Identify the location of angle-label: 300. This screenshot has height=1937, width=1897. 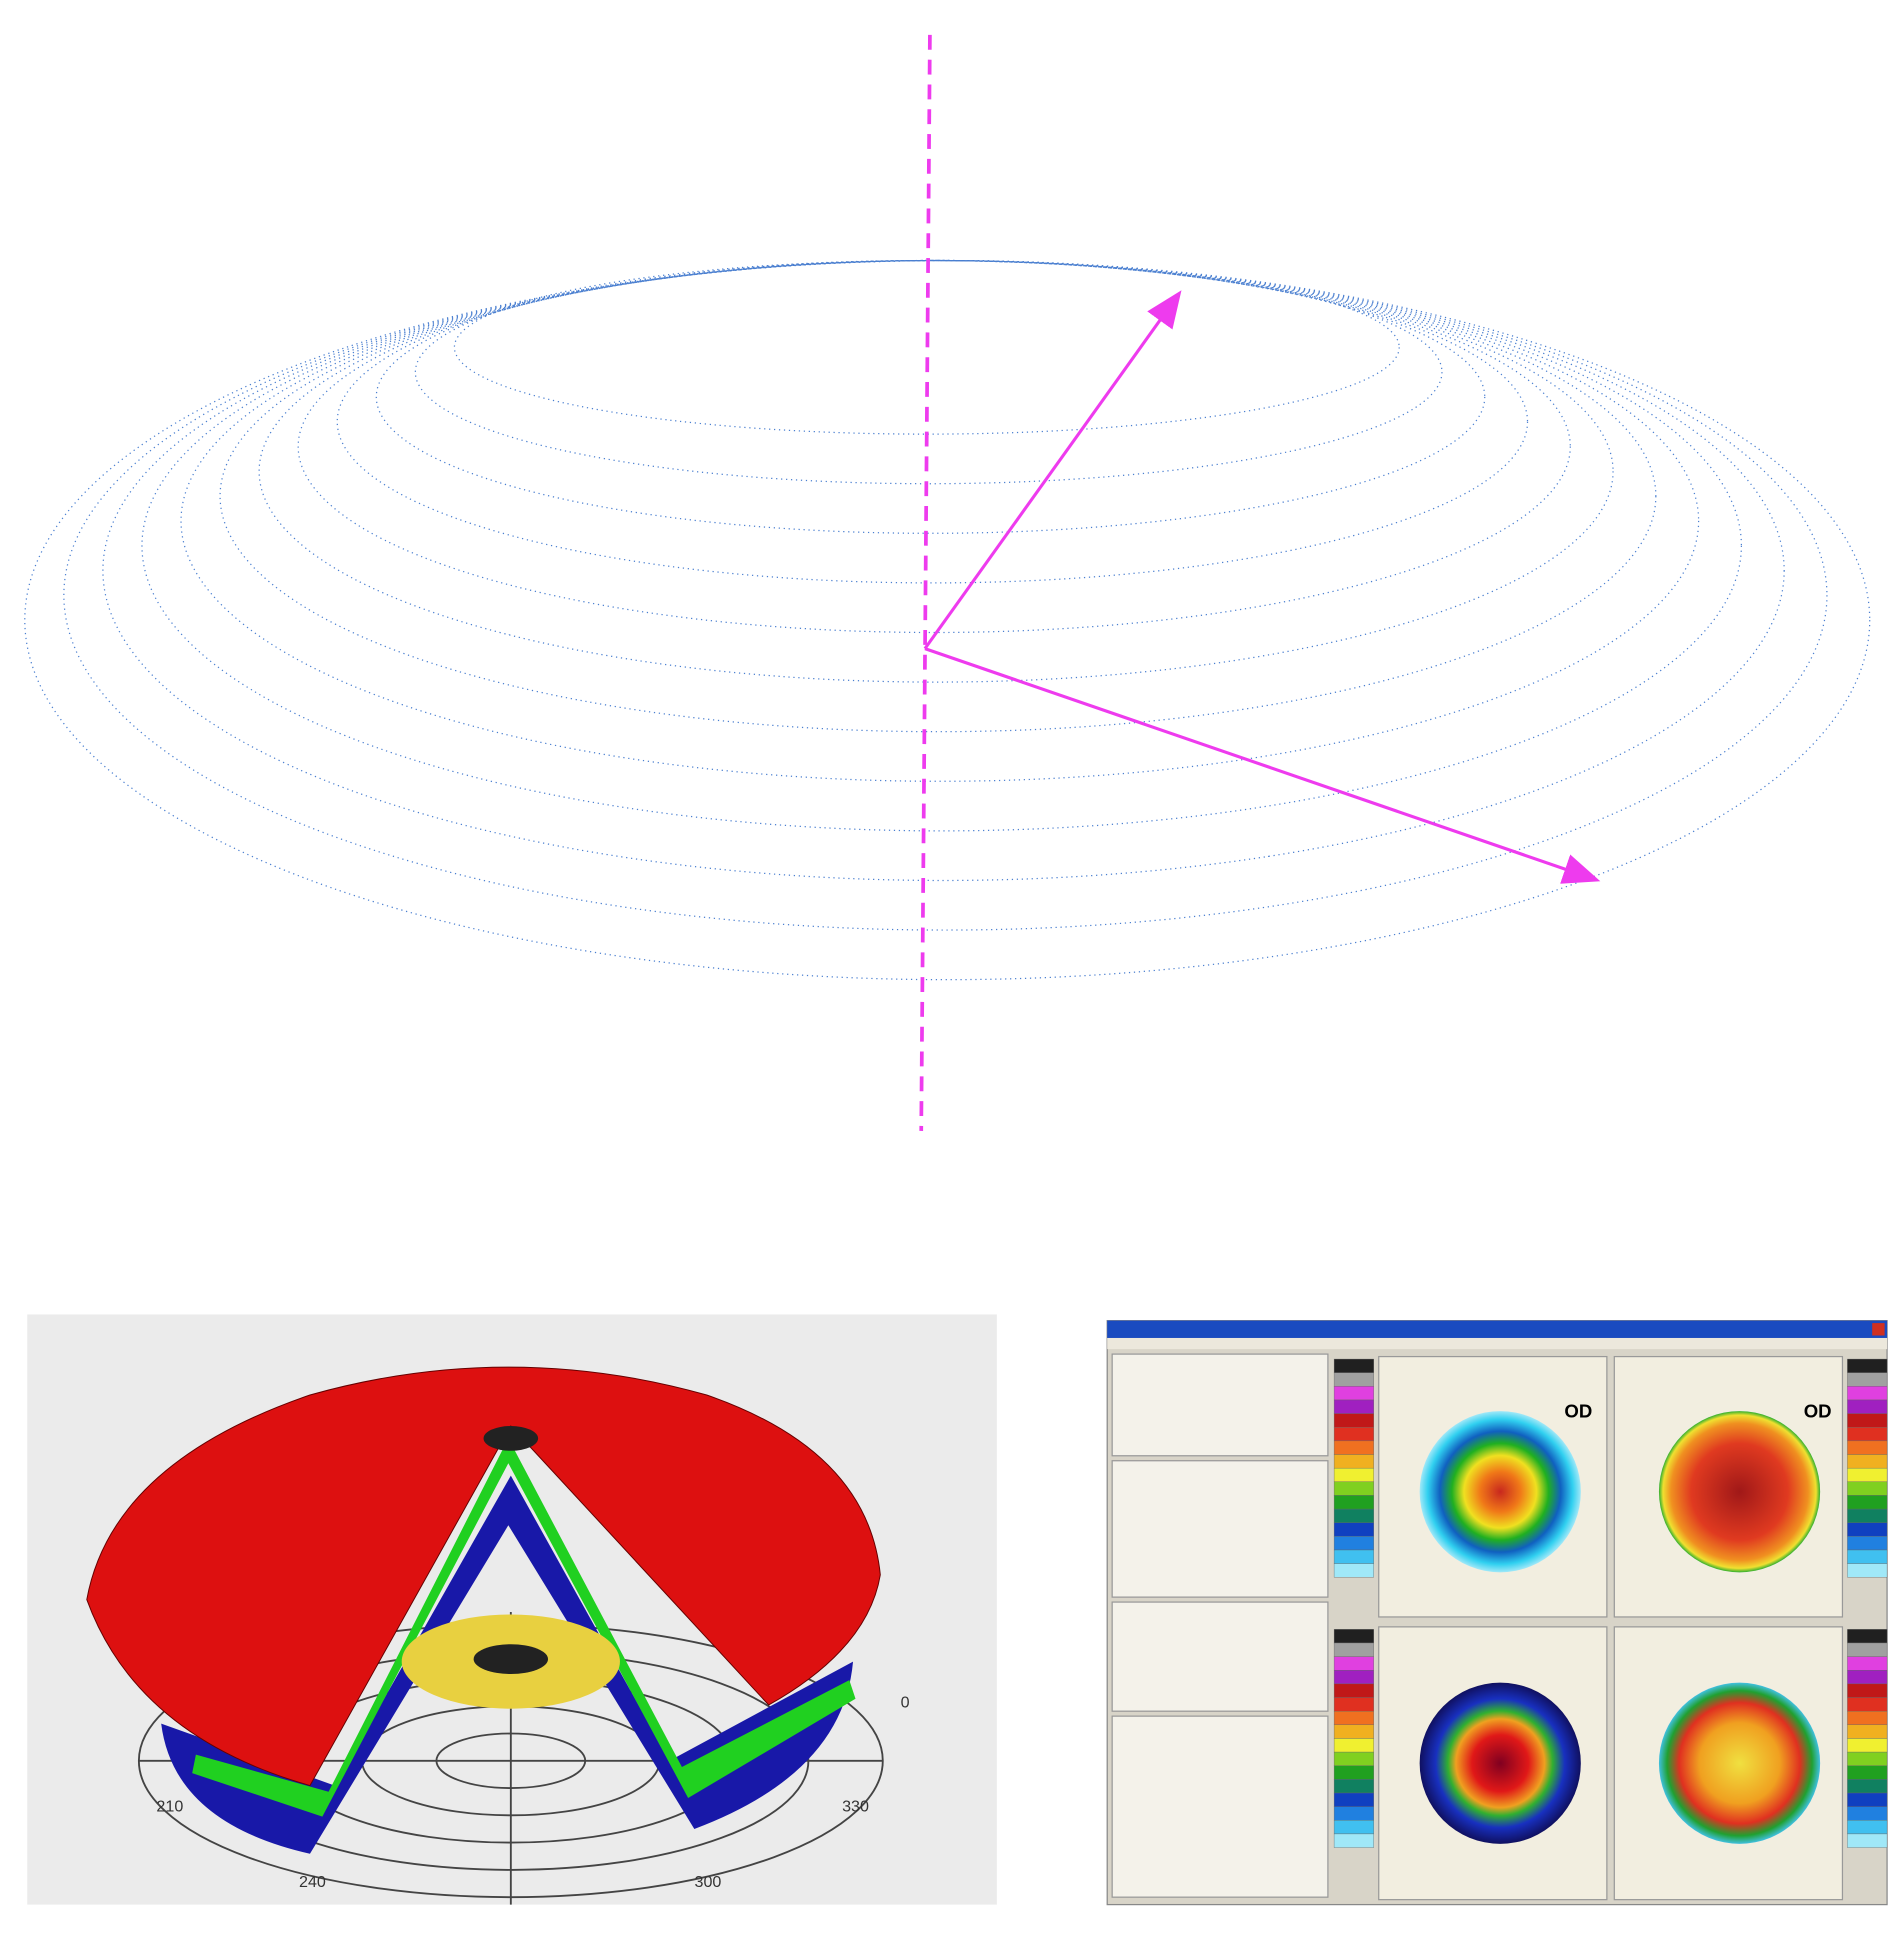
(708, 1882).